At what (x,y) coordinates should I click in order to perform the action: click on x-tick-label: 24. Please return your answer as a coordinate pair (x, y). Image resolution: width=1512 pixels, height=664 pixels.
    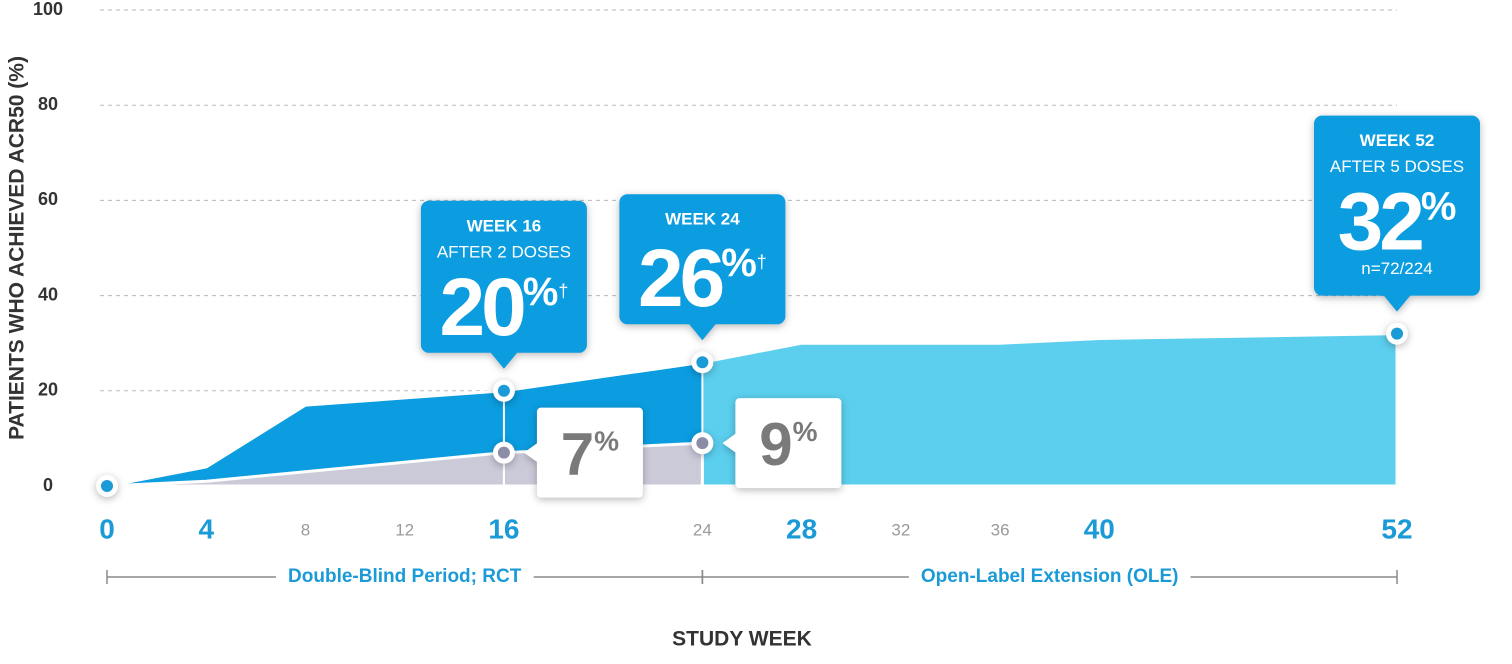
    Looking at the image, I should click on (702, 529).